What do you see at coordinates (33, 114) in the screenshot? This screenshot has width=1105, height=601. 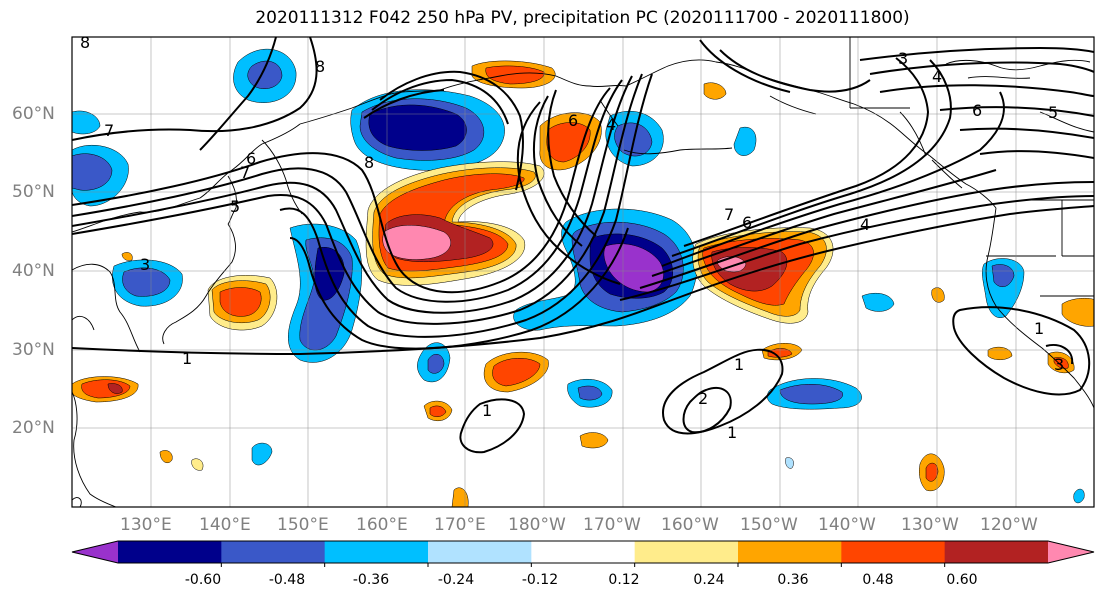 I see `lat-label: 60°N` at bounding box center [33, 114].